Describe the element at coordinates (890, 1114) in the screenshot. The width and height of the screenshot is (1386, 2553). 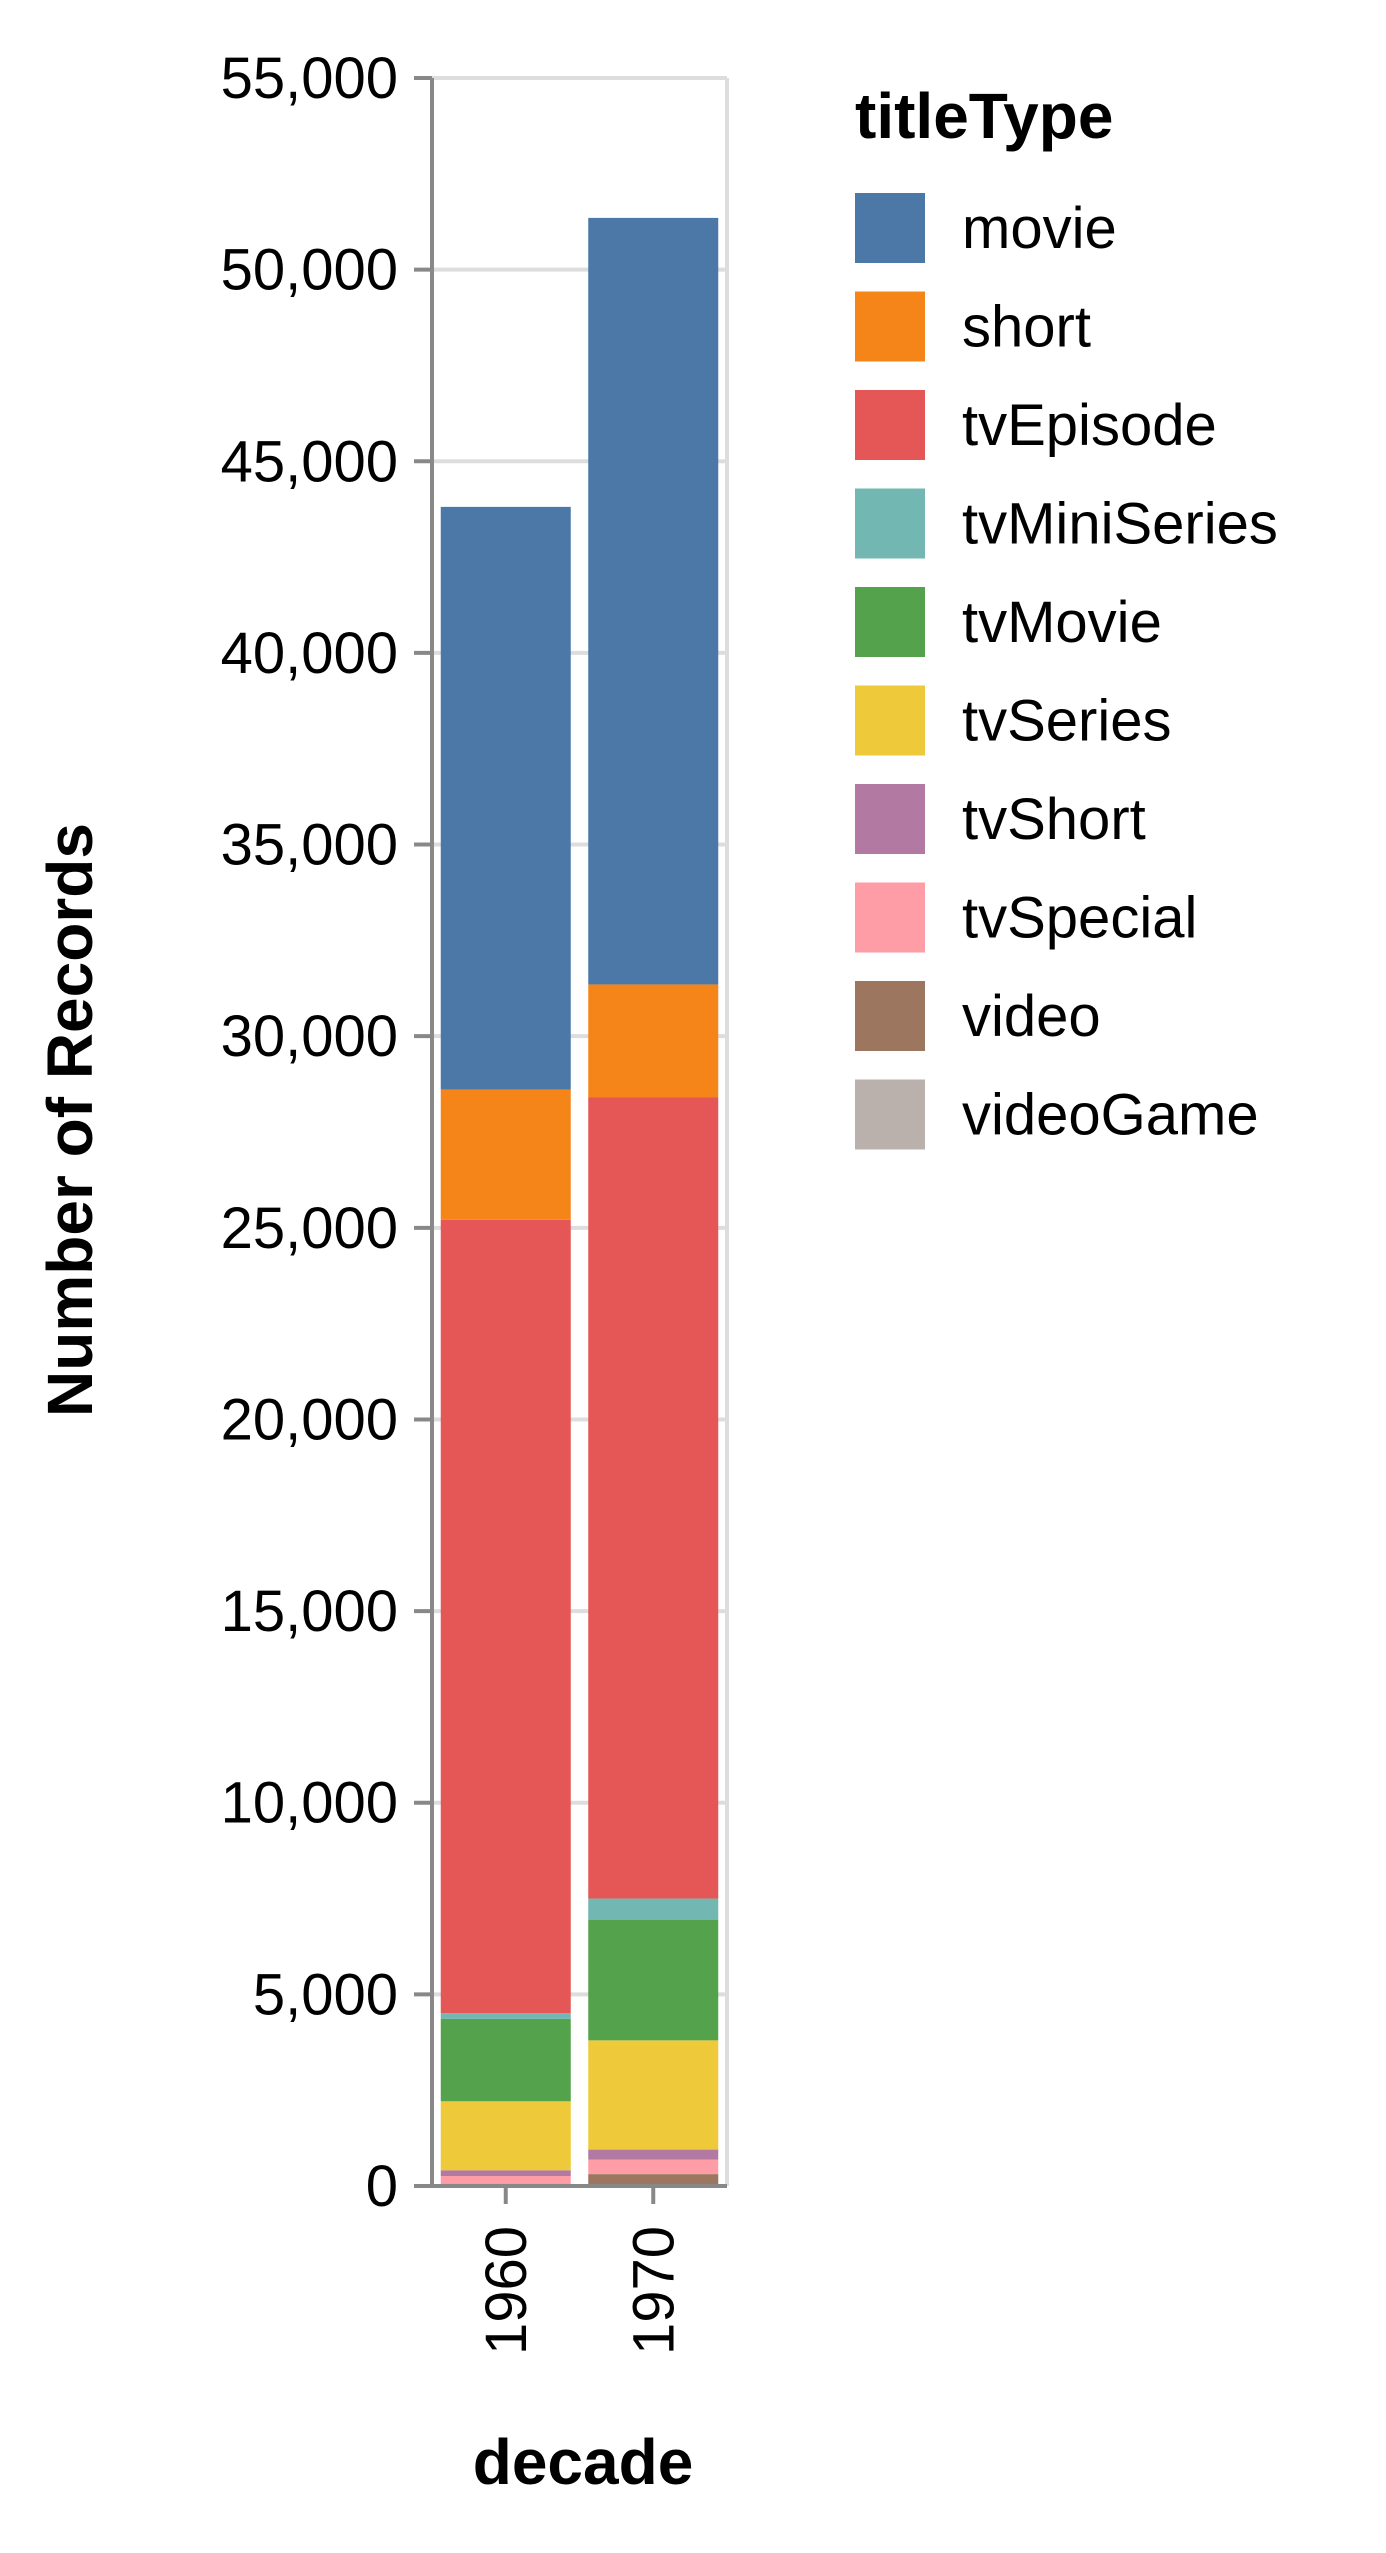
I see `legend-swatch-videoGame` at that location.